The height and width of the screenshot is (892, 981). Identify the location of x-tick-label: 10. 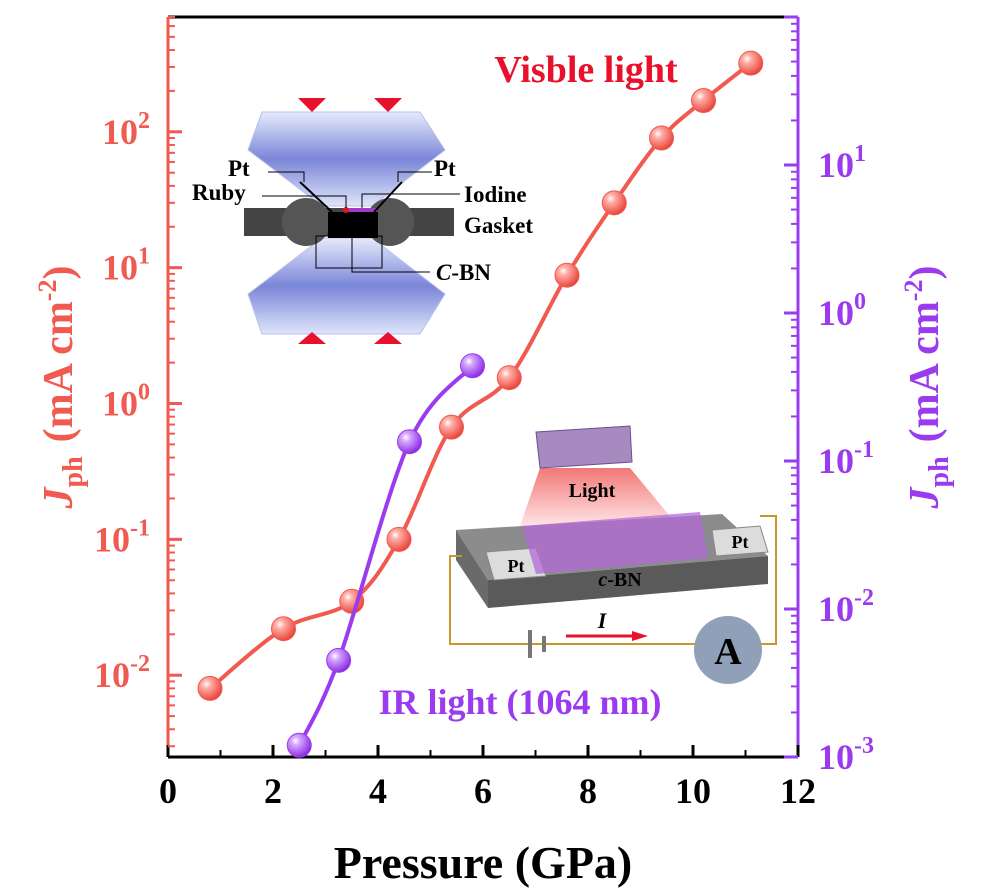
(693, 791).